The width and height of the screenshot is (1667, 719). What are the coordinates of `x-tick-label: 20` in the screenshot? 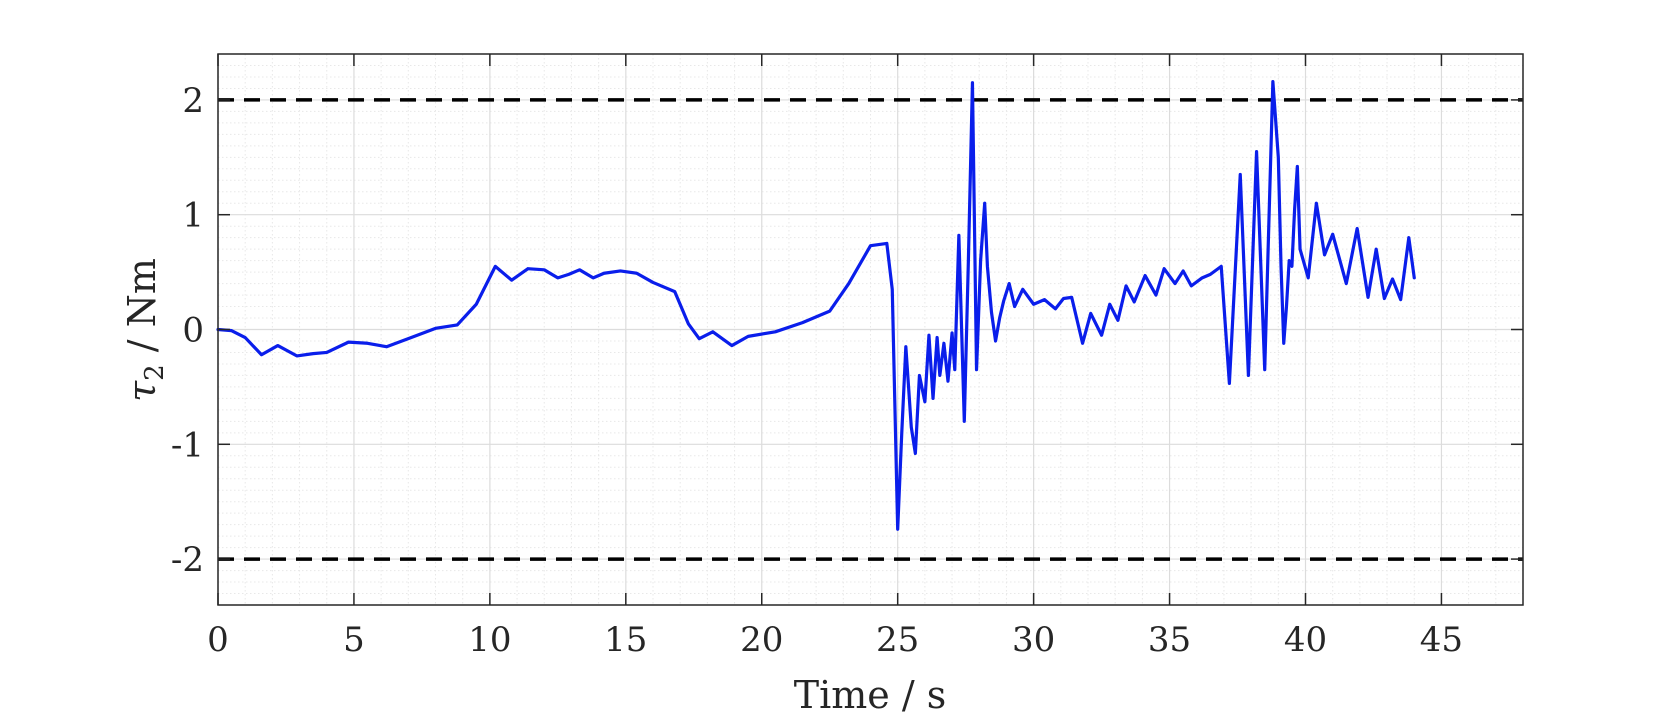 It's located at (761, 640).